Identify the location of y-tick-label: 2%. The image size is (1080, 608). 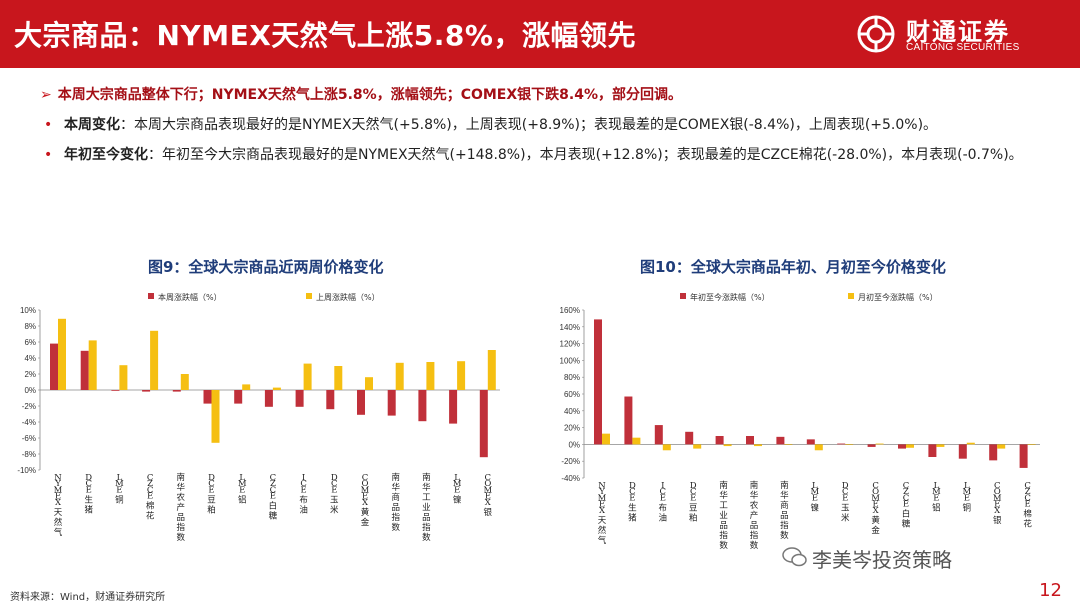
(30, 374).